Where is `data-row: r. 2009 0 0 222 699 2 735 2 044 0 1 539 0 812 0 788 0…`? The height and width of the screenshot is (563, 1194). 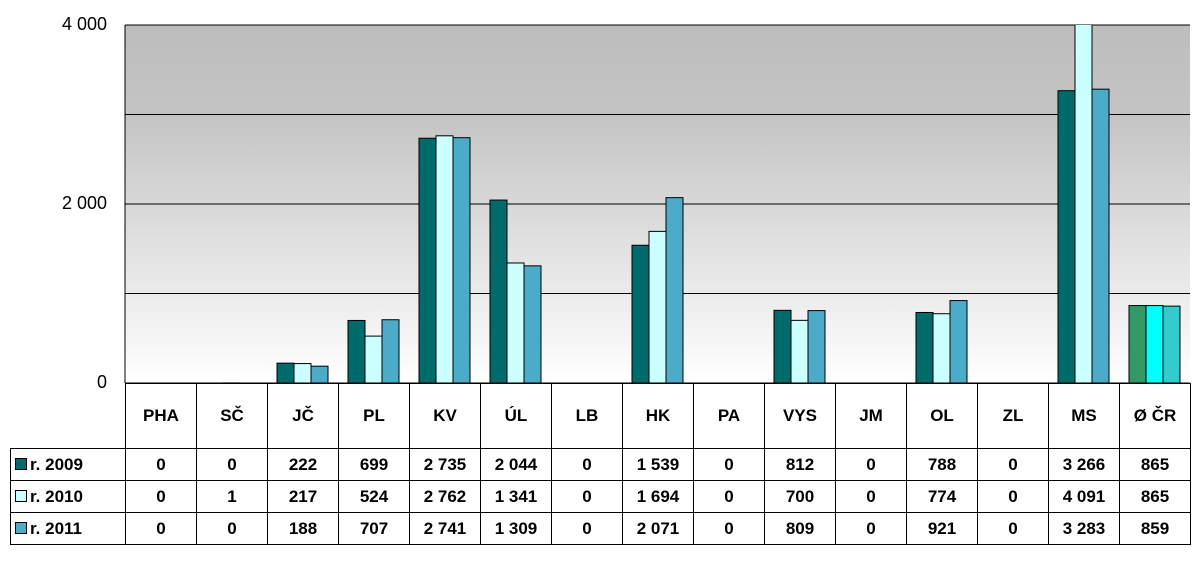 data-row: r. 2009 0 0 222 699 2 735 2 044 0 1 539 0 812 0 788 0… is located at coordinates (600, 464).